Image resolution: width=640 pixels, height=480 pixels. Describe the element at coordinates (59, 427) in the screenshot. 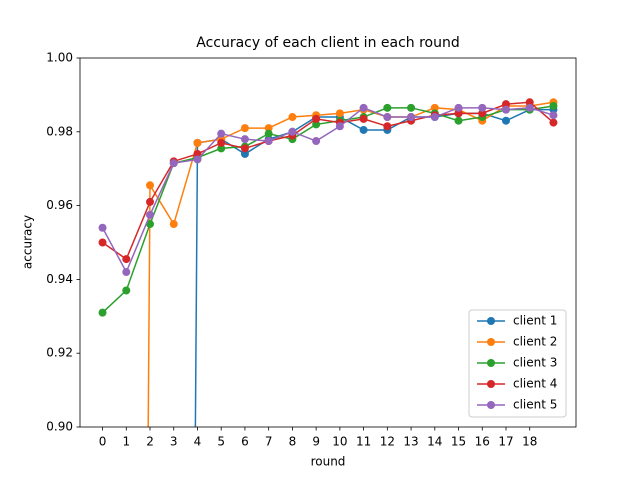

I see `y-tick-label: 0.90` at that location.